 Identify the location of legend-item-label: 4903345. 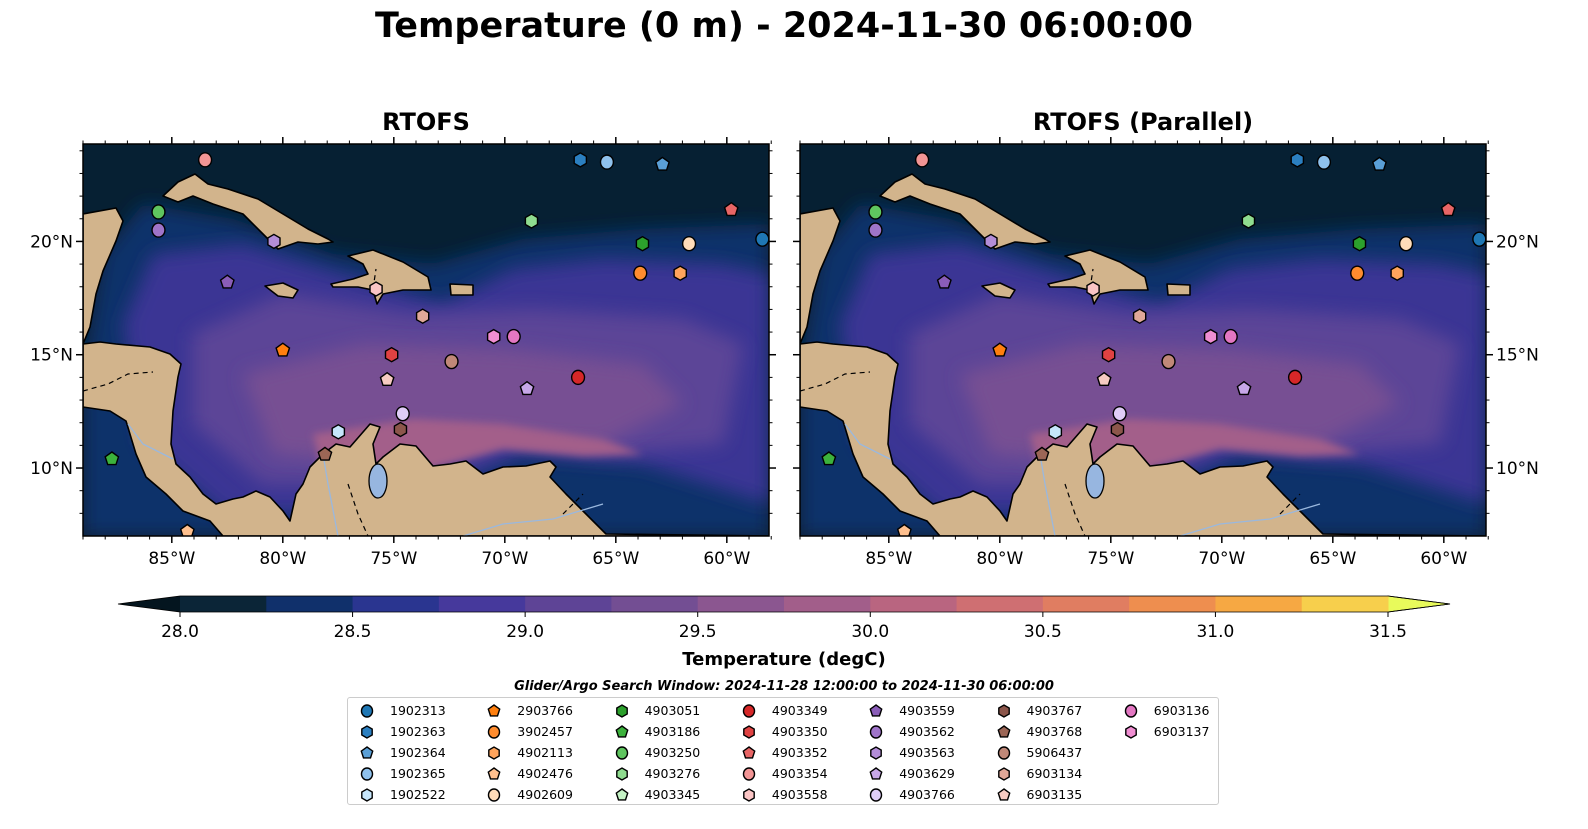
(672, 794).